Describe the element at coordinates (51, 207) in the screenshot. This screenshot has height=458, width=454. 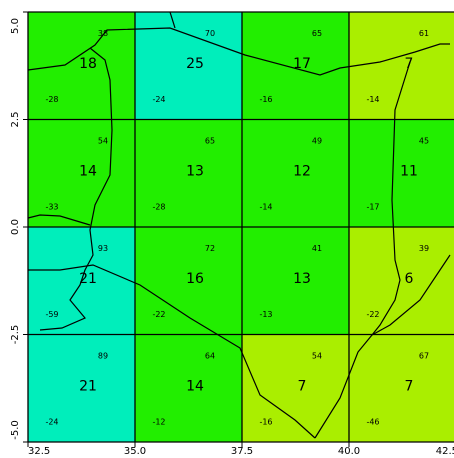
I see `cell-bottom-number: -33` at that location.